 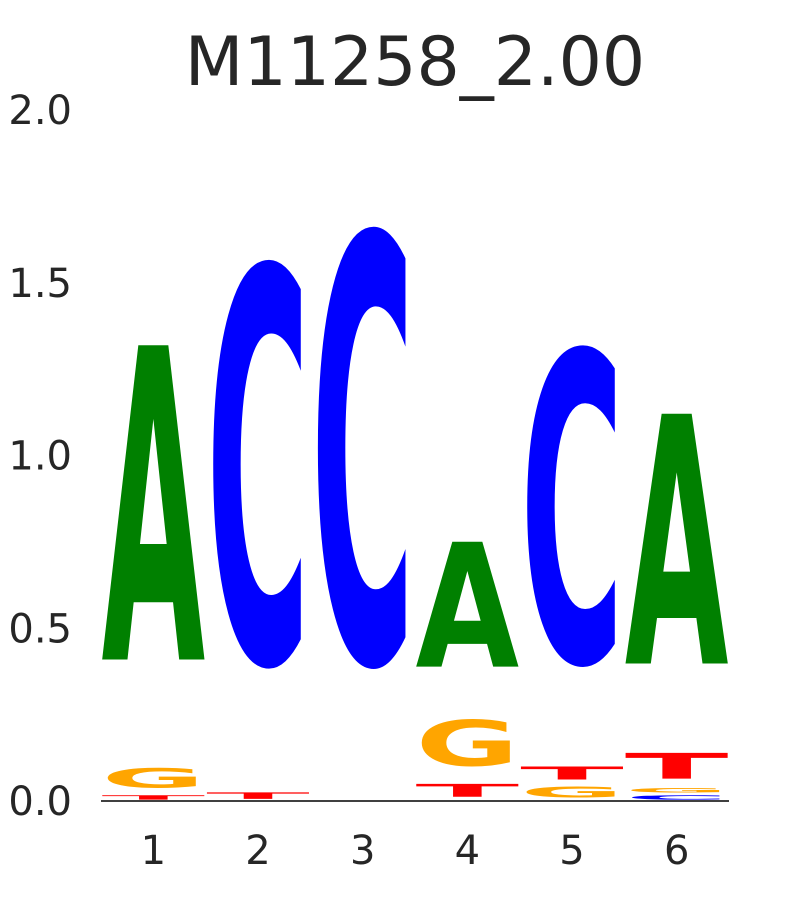 What do you see at coordinates (467, 851) in the screenshot?
I see `x-tick-label: 4` at bounding box center [467, 851].